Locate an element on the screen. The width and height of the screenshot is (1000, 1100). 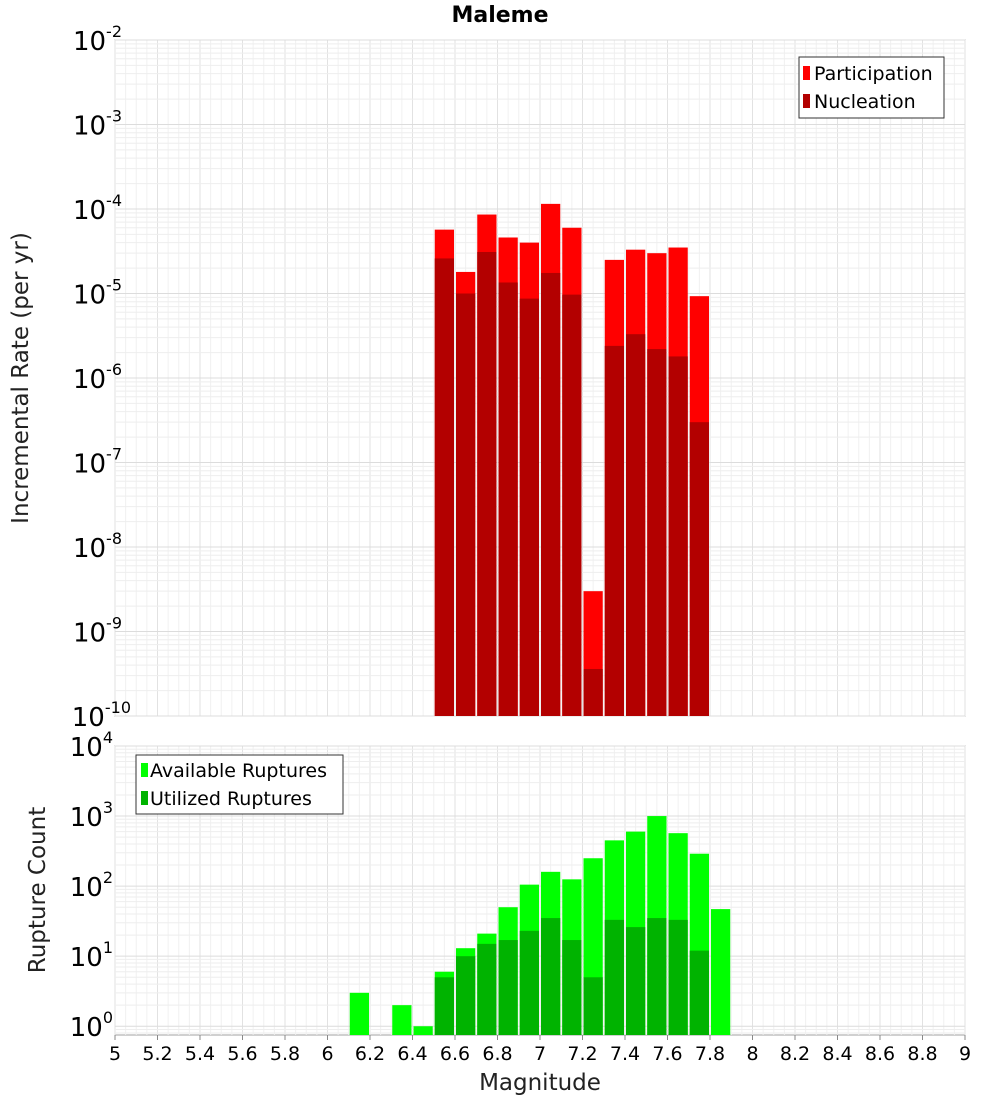
legend-swatch-available is located at coordinates (144, 770).